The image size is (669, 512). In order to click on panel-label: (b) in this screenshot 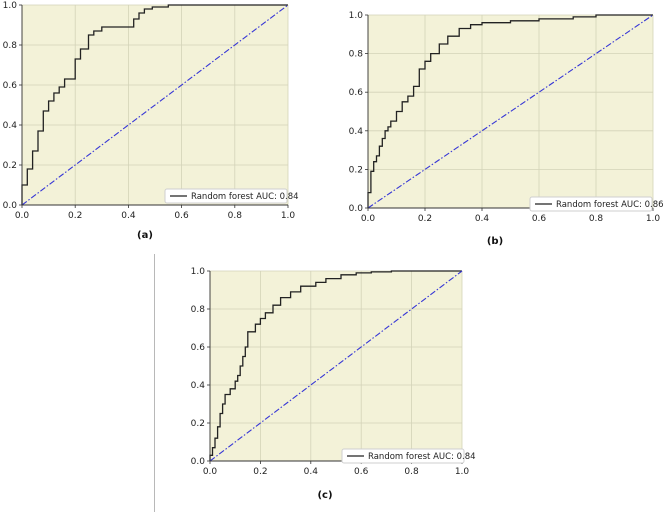, I will do `click(495, 241)`.